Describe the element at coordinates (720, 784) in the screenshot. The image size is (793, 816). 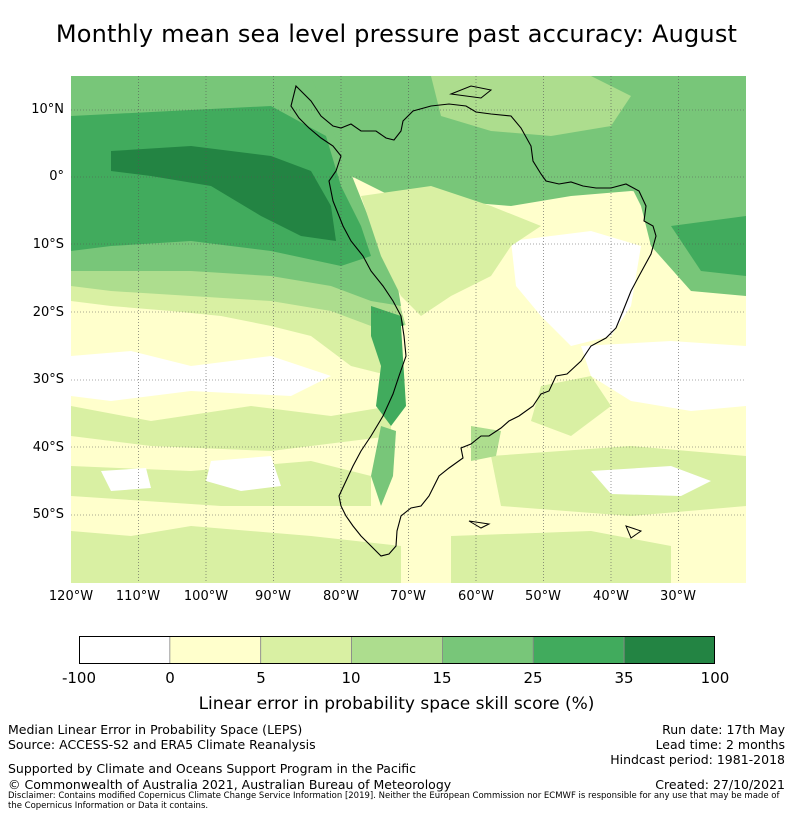
I see `footer-created: Created: 27/10/2021` at that location.